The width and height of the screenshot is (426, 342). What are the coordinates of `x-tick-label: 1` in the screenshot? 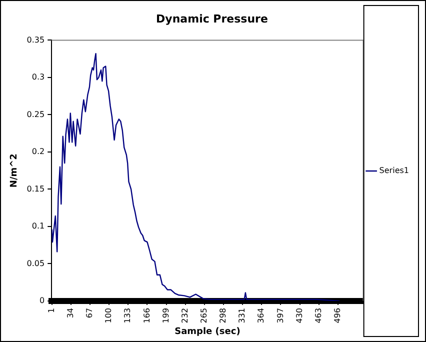 It's located at (51, 311).